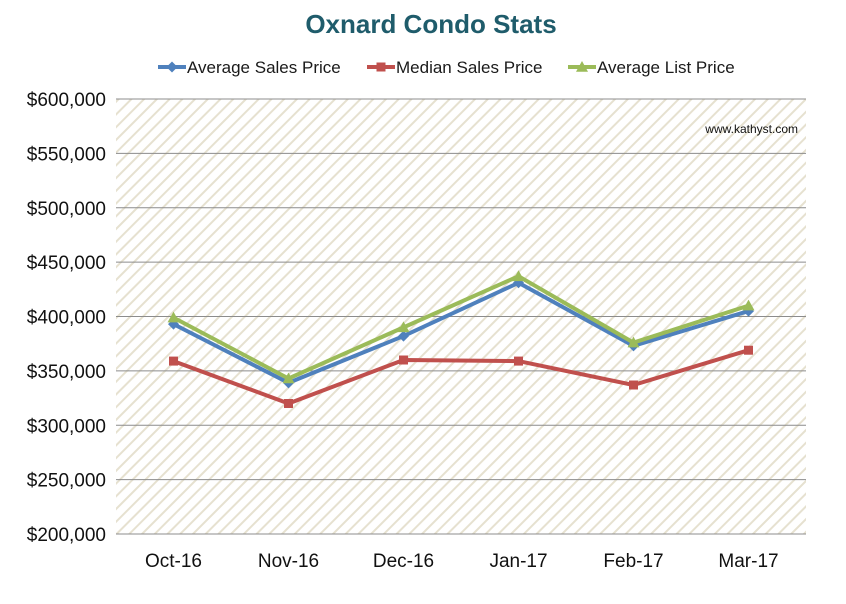 This screenshot has height=604, width=846. I want to click on y-tick-label: $400,000, so click(66, 318).